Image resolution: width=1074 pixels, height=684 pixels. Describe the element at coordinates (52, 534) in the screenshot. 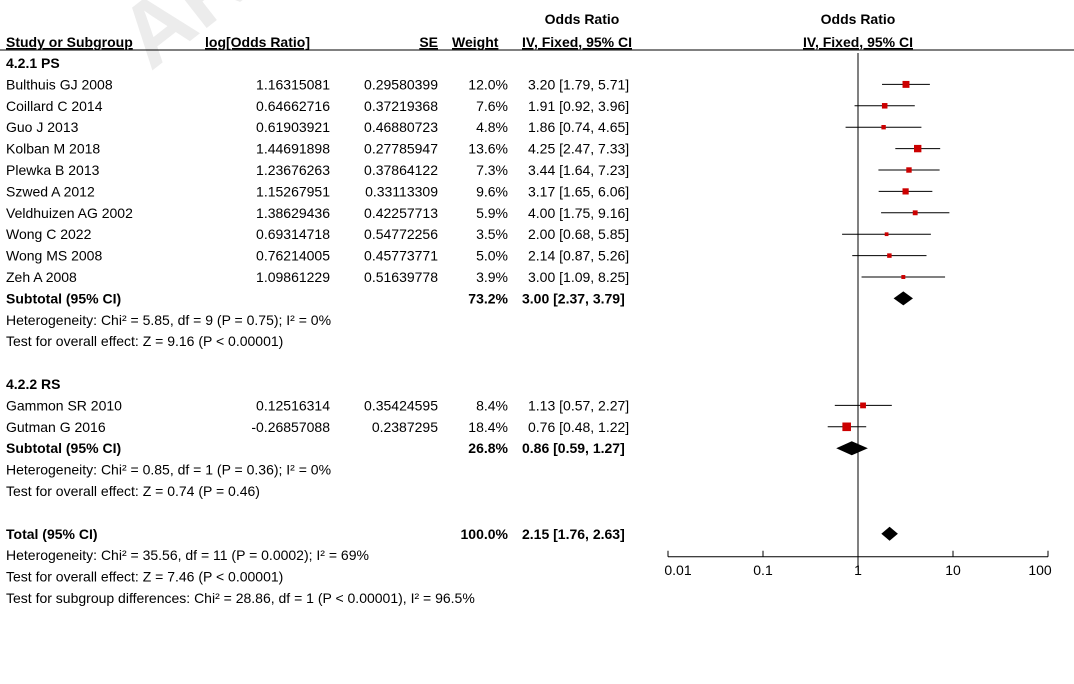

I see `total-label: Total (95% CI)` at that location.